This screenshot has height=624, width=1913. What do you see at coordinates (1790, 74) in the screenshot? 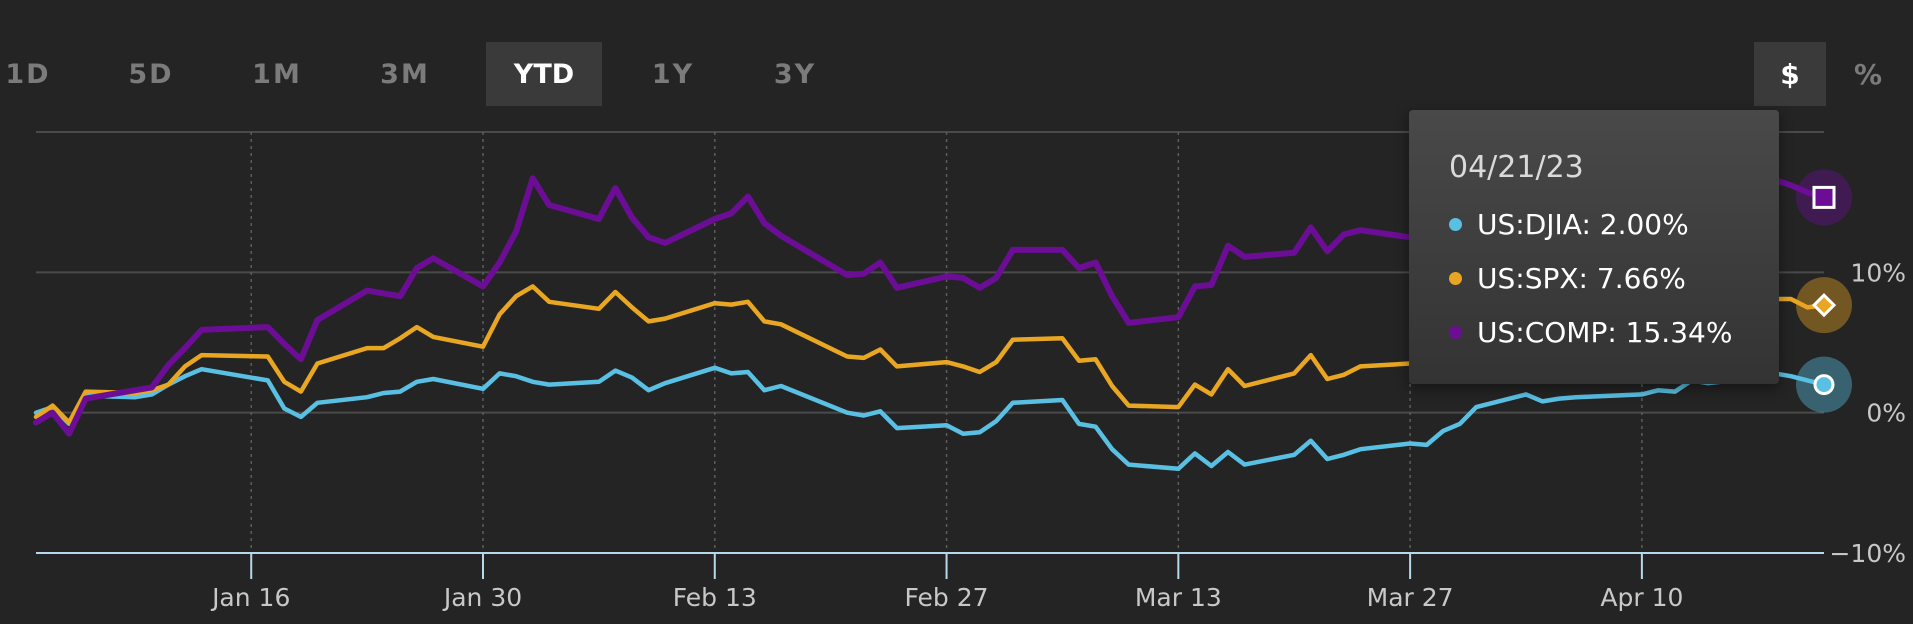
I see `dollar-toggle-button: $` at bounding box center [1790, 74].